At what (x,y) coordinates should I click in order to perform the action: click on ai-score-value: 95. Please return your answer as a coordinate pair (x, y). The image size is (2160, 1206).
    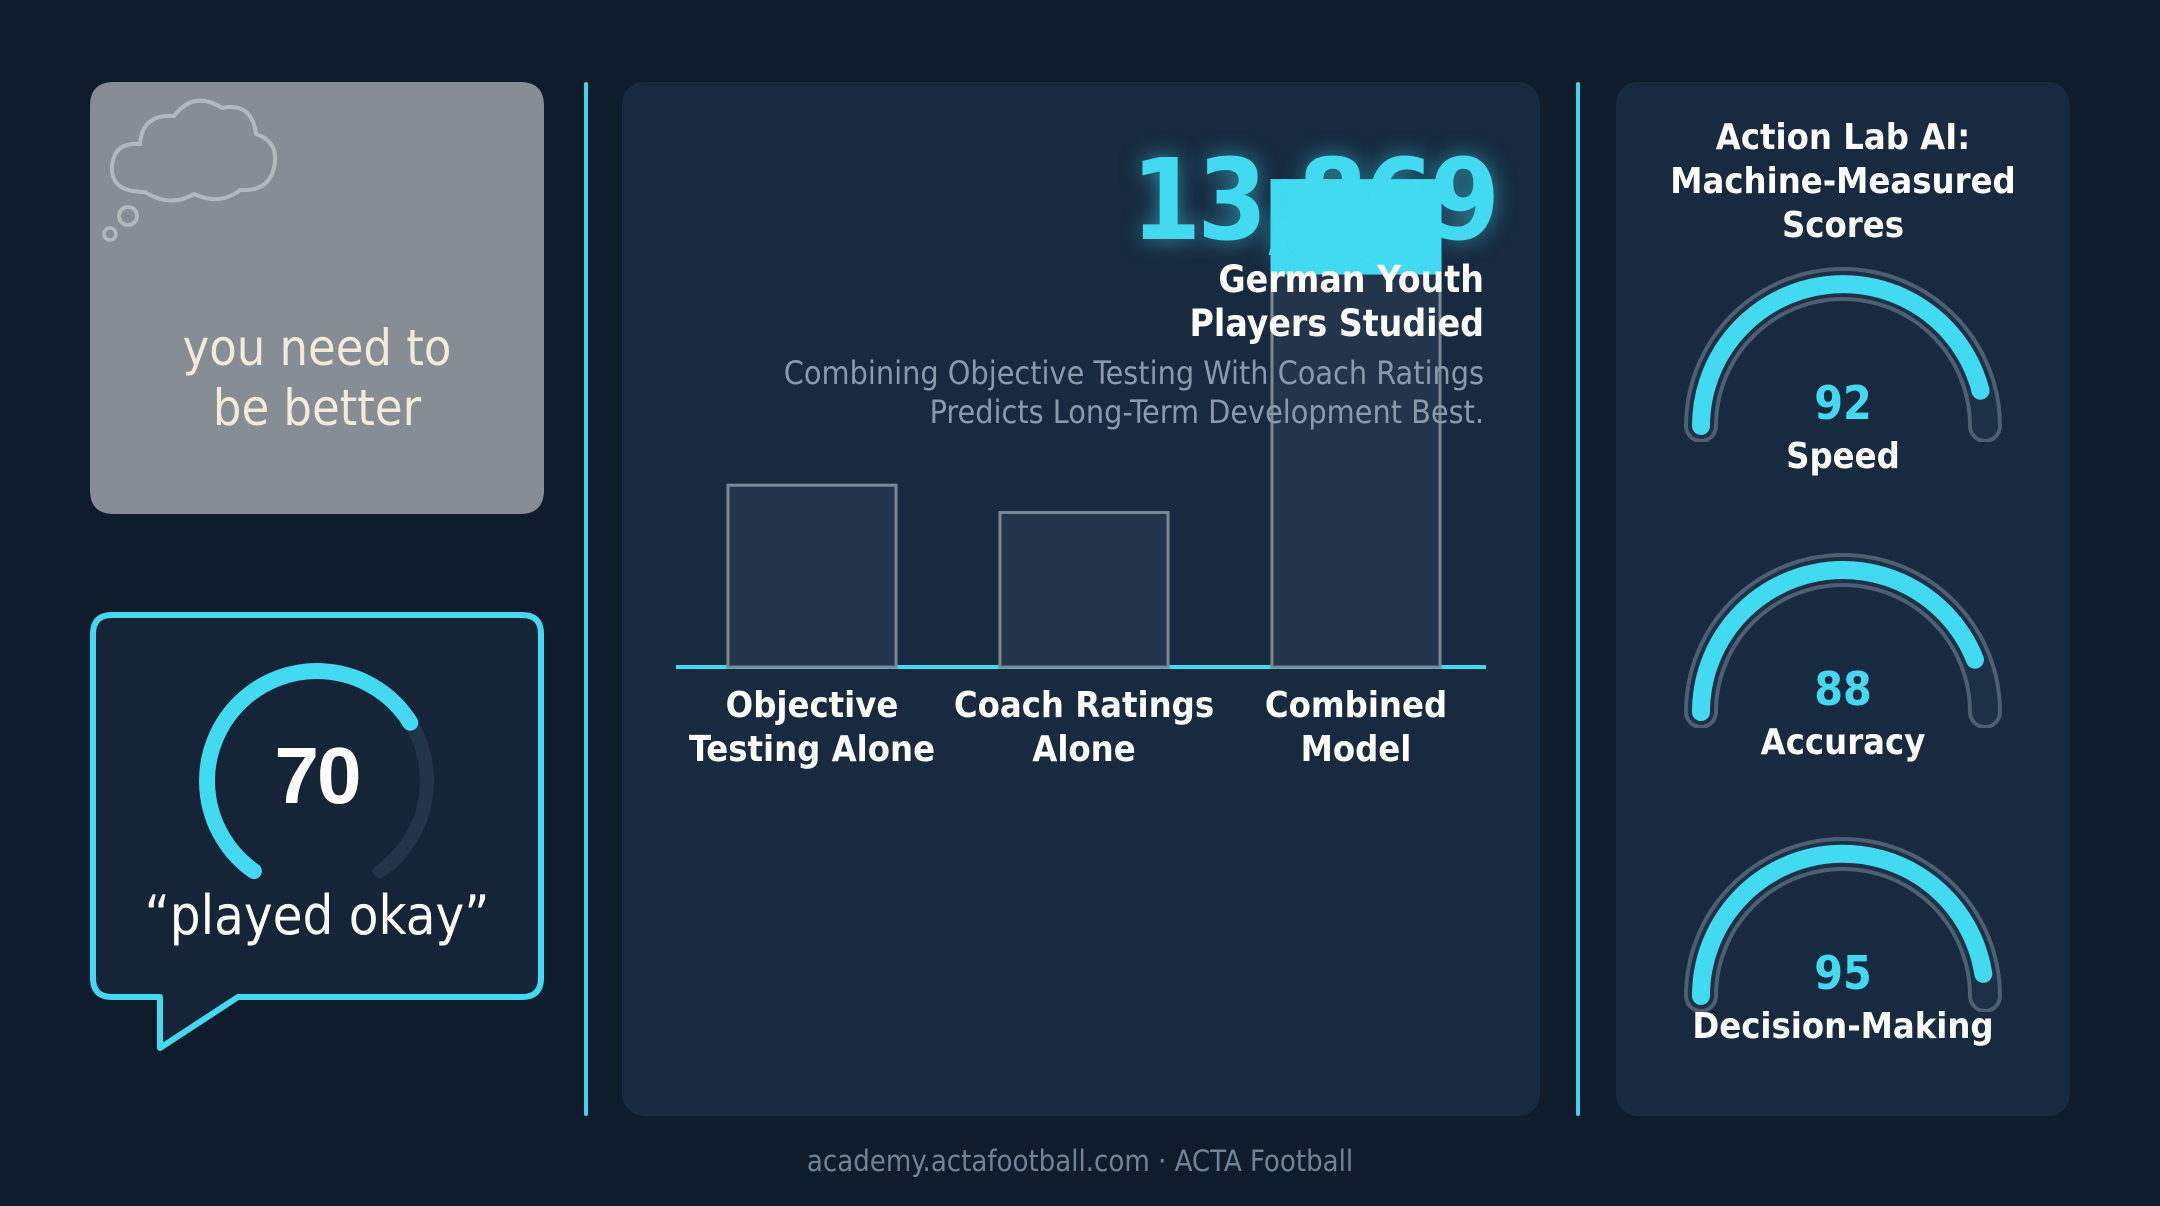
    Looking at the image, I should click on (1843, 973).